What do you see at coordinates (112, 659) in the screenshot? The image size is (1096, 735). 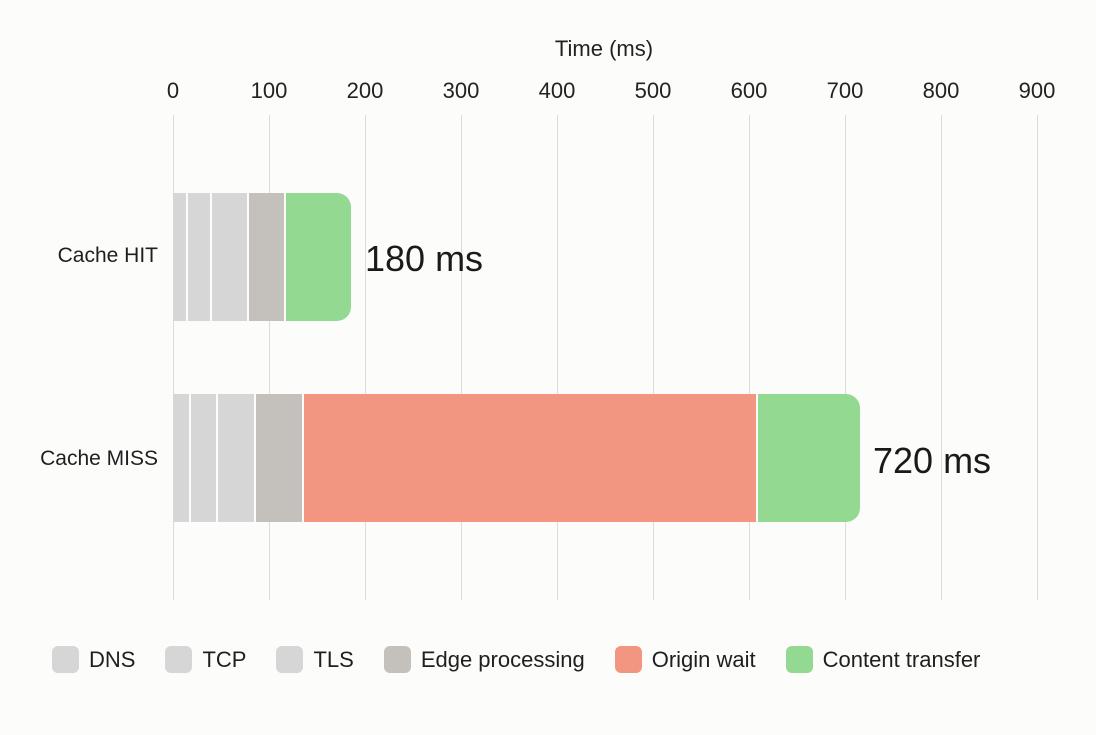 I see `legend-label: DNS` at bounding box center [112, 659].